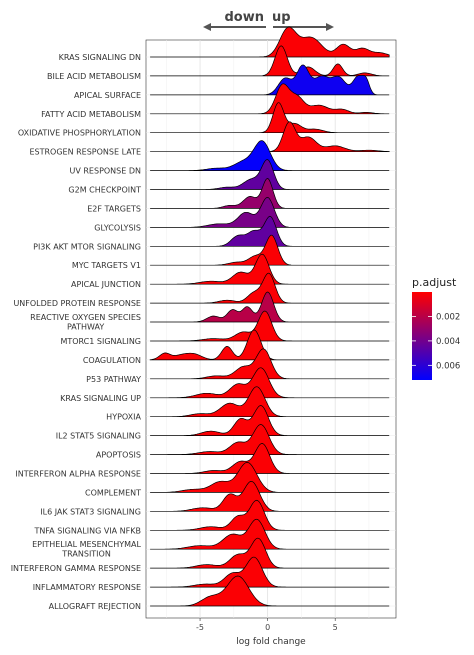 The image size is (474, 655). Describe the element at coordinates (123, 417) in the screenshot. I see `y-tick-label: HYPOXIA` at that location.